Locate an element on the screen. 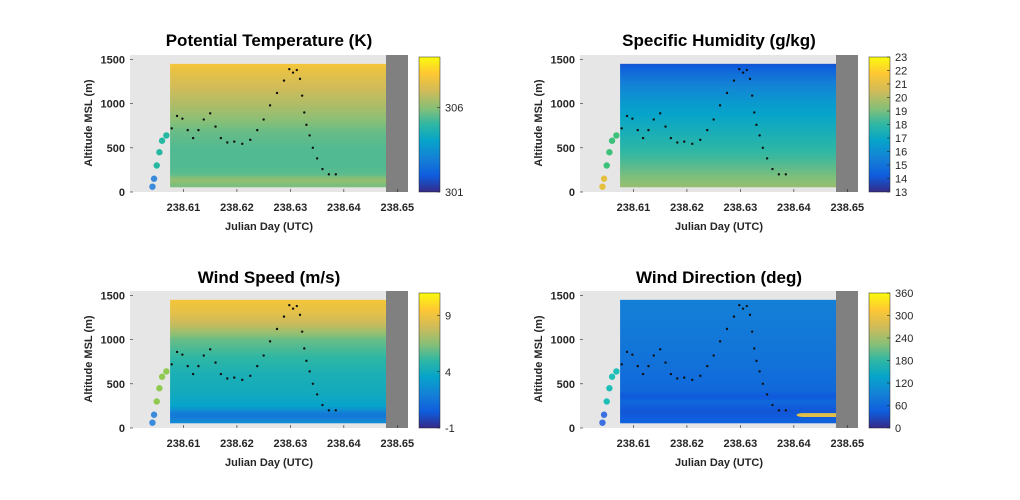 Image resolution: width=1020 pixels, height=500 pixels. colorbar is located at coordinates (429, 360).